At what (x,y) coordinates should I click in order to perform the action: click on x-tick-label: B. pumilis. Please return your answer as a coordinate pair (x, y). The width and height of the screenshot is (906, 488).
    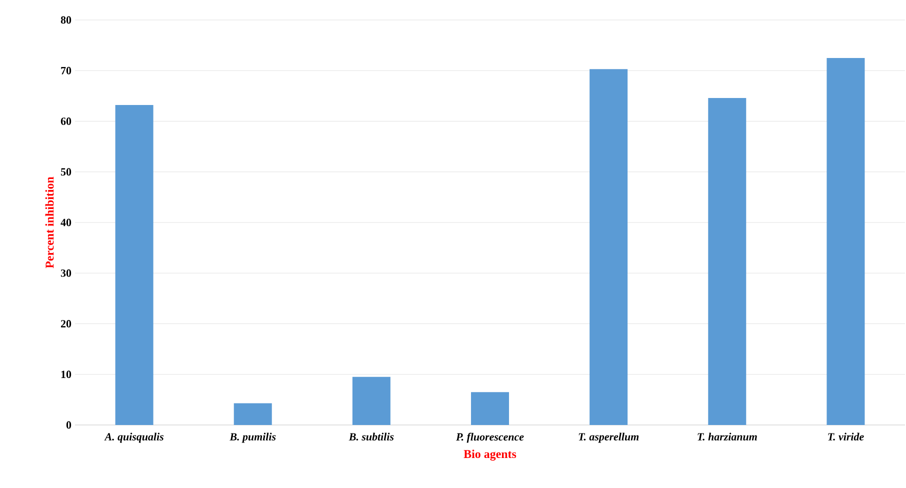
    Looking at the image, I should click on (253, 437).